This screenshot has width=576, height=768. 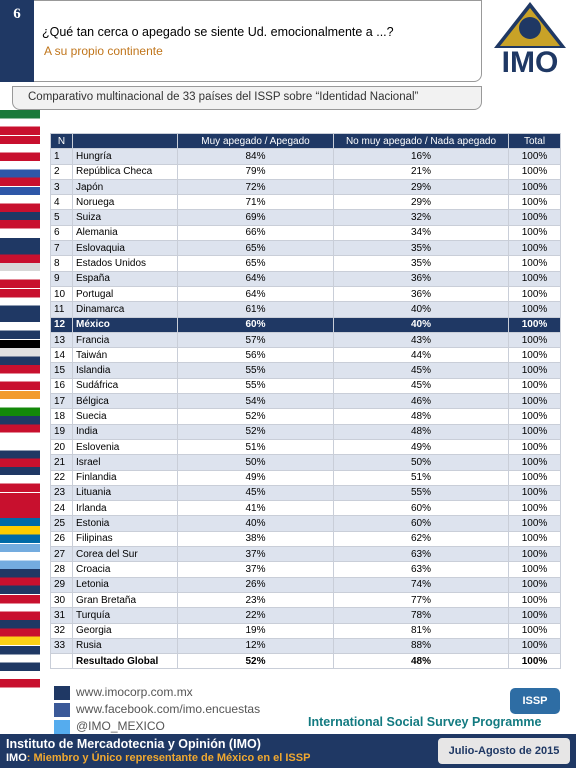 What do you see at coordinates (305, 569) in the screenshot?
I see `table-row: 28 Croacia 37% 63% 100%` at bounding box center [305, 569].